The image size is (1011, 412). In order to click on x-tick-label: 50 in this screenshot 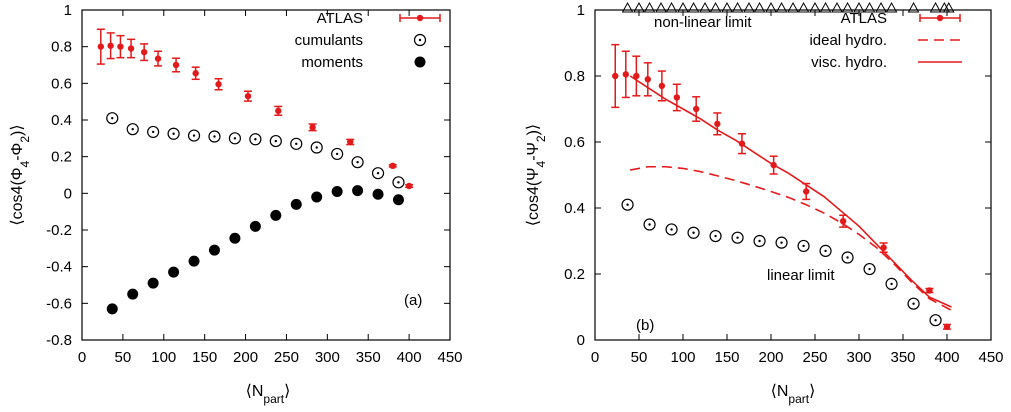, I will do `click(639, 357)`.